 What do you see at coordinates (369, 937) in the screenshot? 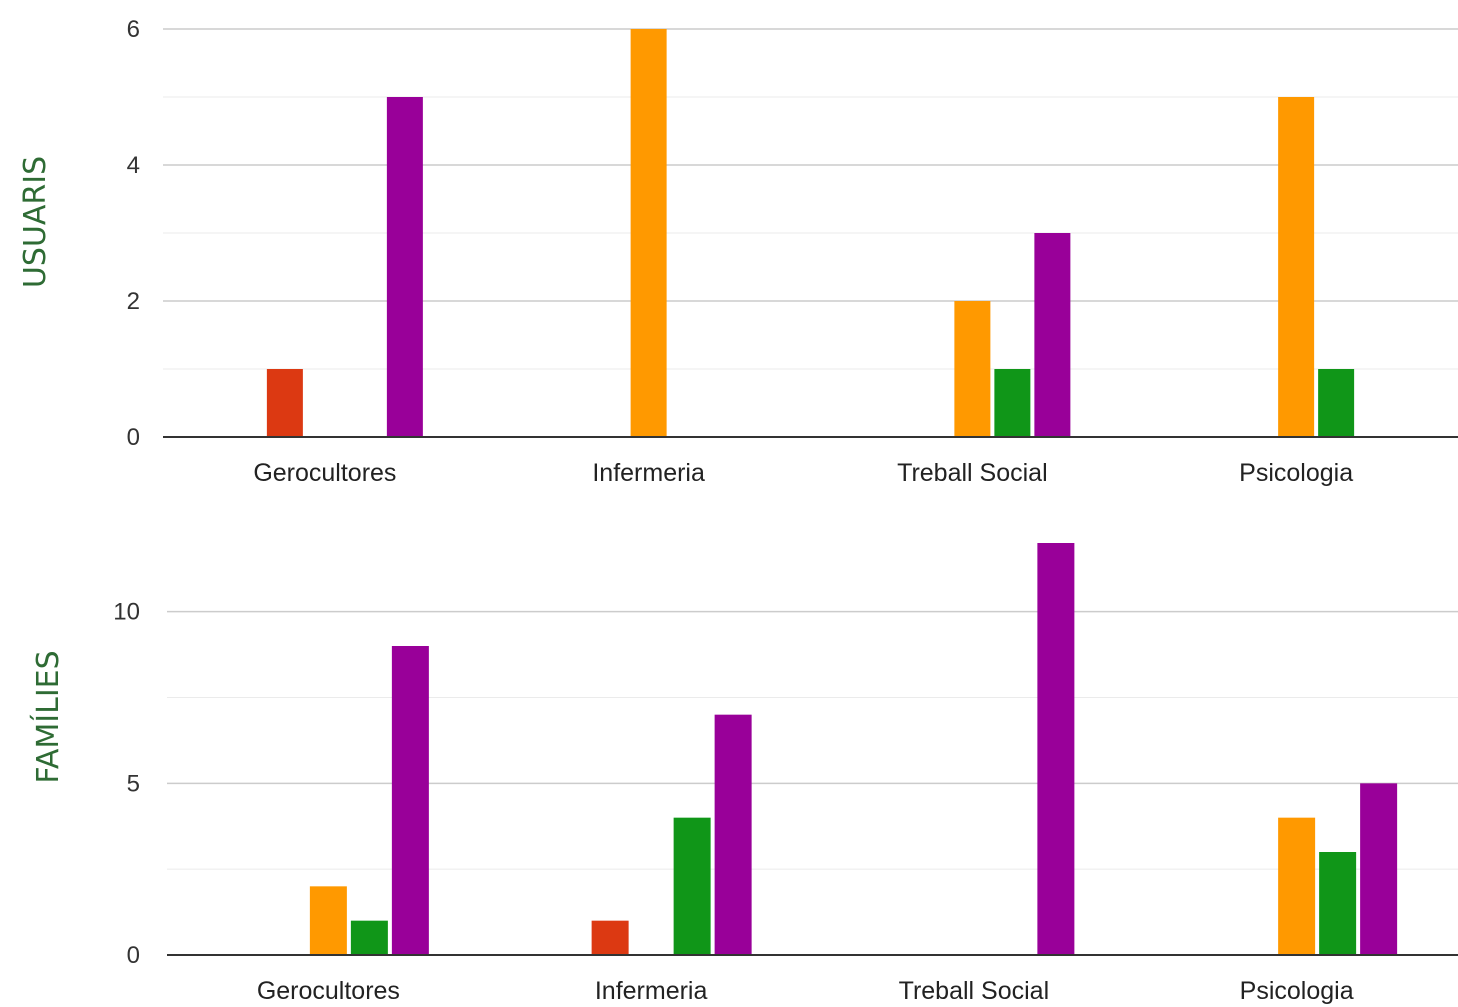
I see `bar-gerocultores-green` at bounding box center [369, 937].